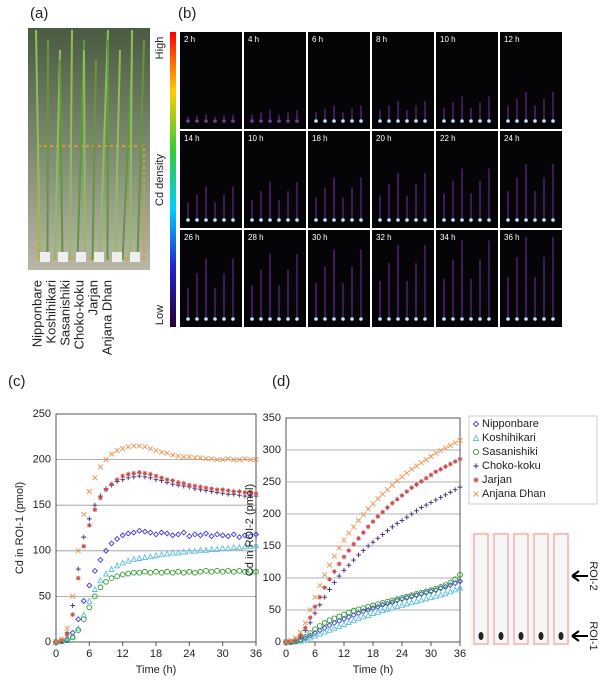 This screenshot has width=600, height=682. Describe the element at coordinates (579, 636) in the screenshot. I see `arrow` at that location.